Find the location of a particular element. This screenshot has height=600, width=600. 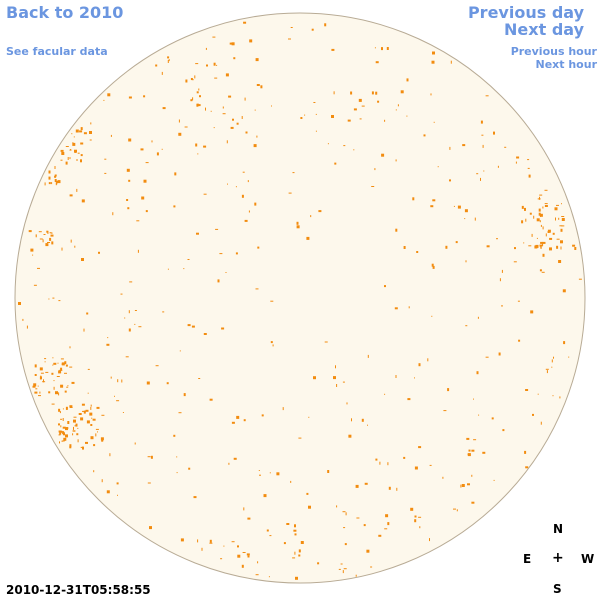

previous-day-link: Previous day is located at coordinates (525, 12).